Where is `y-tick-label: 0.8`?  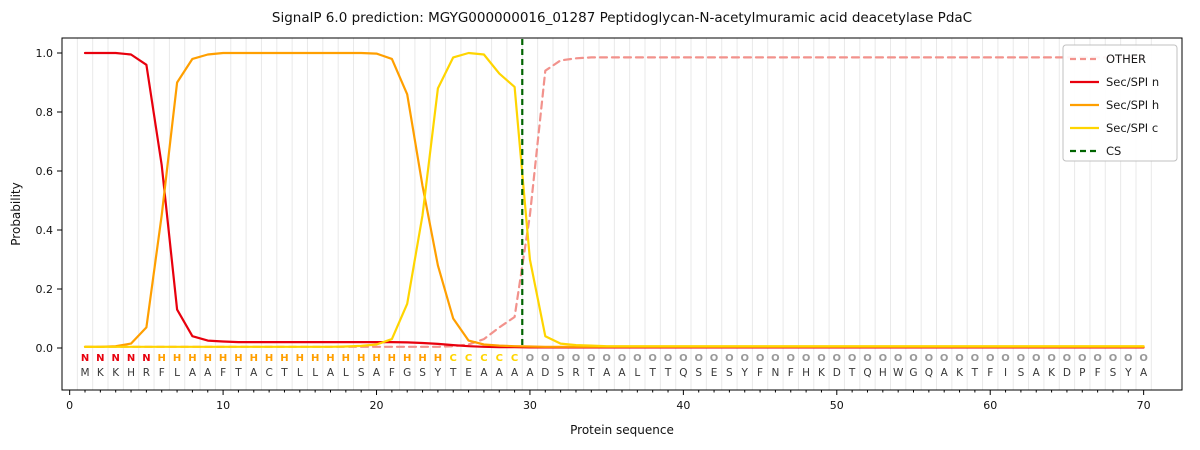
y-tick-label: 0.8 is located at coordinates (45, 112).